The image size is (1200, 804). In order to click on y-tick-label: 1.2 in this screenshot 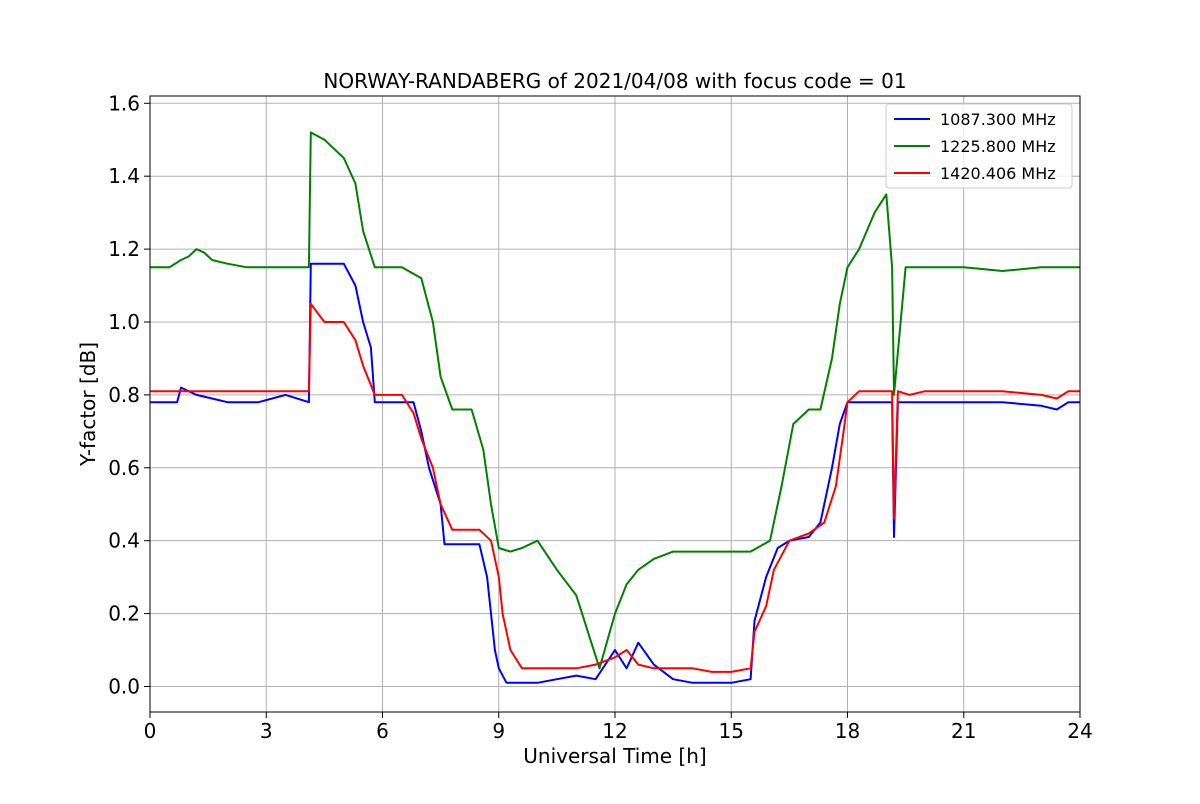, I will do `click(124, 249)`.